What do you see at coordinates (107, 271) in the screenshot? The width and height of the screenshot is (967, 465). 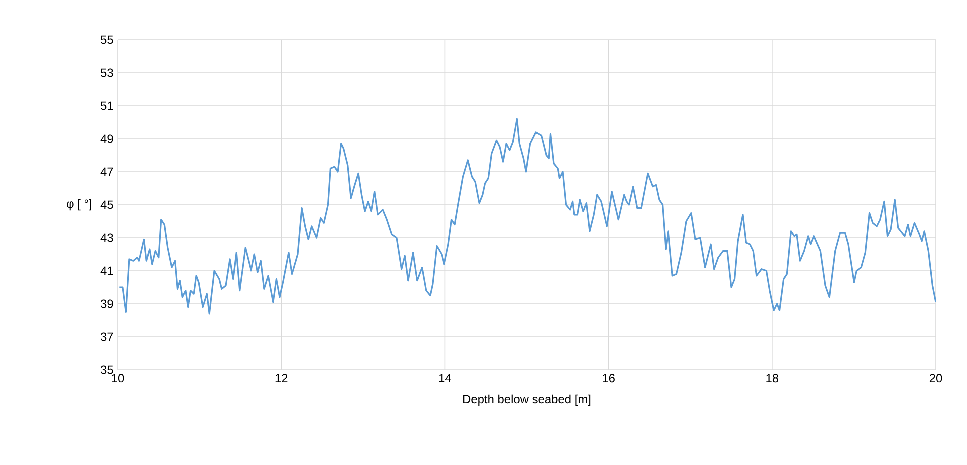 I see `y-tick-label: 41` at bounding box center [107, 271].